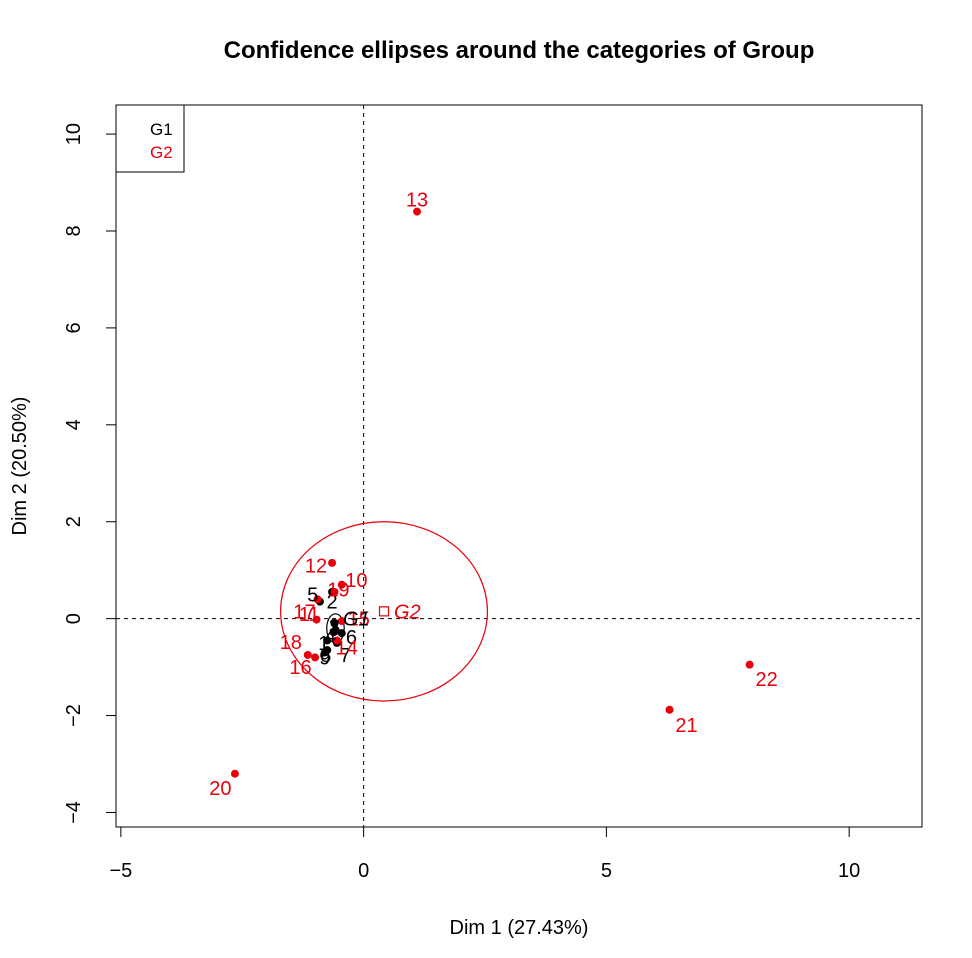 The height and width of the screenshot is (958, 972). What do you see at coordinates (359, 620) in the screenshot?
I see `point-label-15: 15` at bounding box center [359, 620].